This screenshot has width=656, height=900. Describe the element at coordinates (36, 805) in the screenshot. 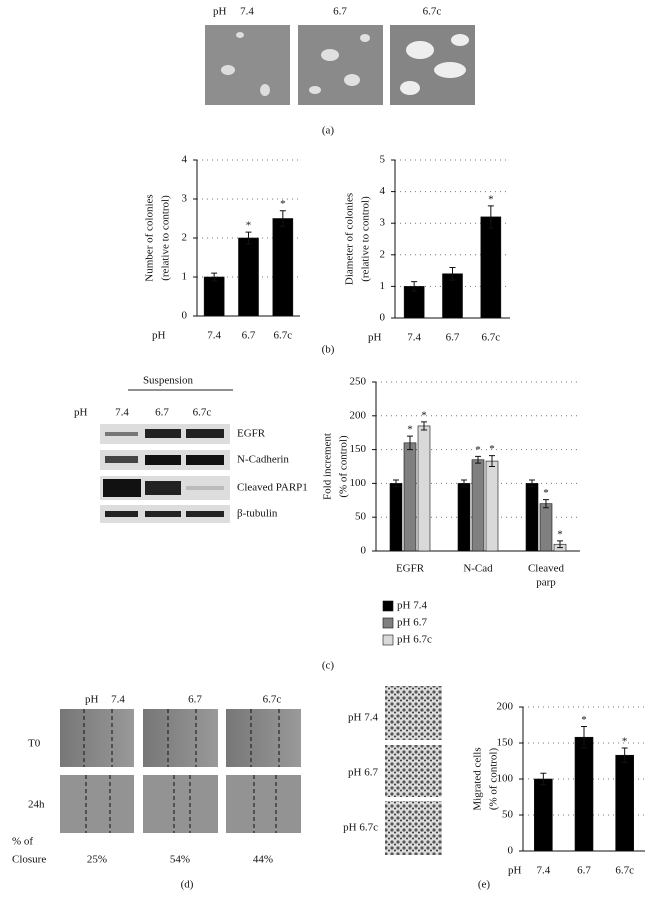

I see `row-label: 24h` at that location.